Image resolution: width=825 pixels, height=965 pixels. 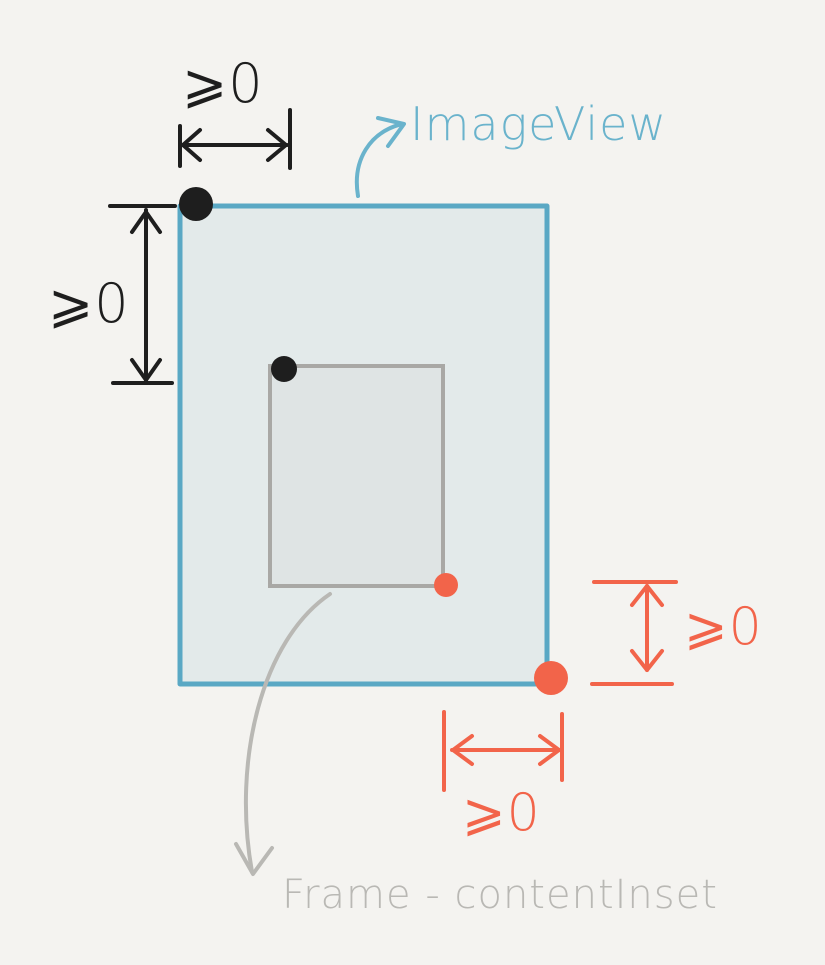 I want to click on gte-bottom-vertical-label: ⩾0, so click(x=723, y=627).